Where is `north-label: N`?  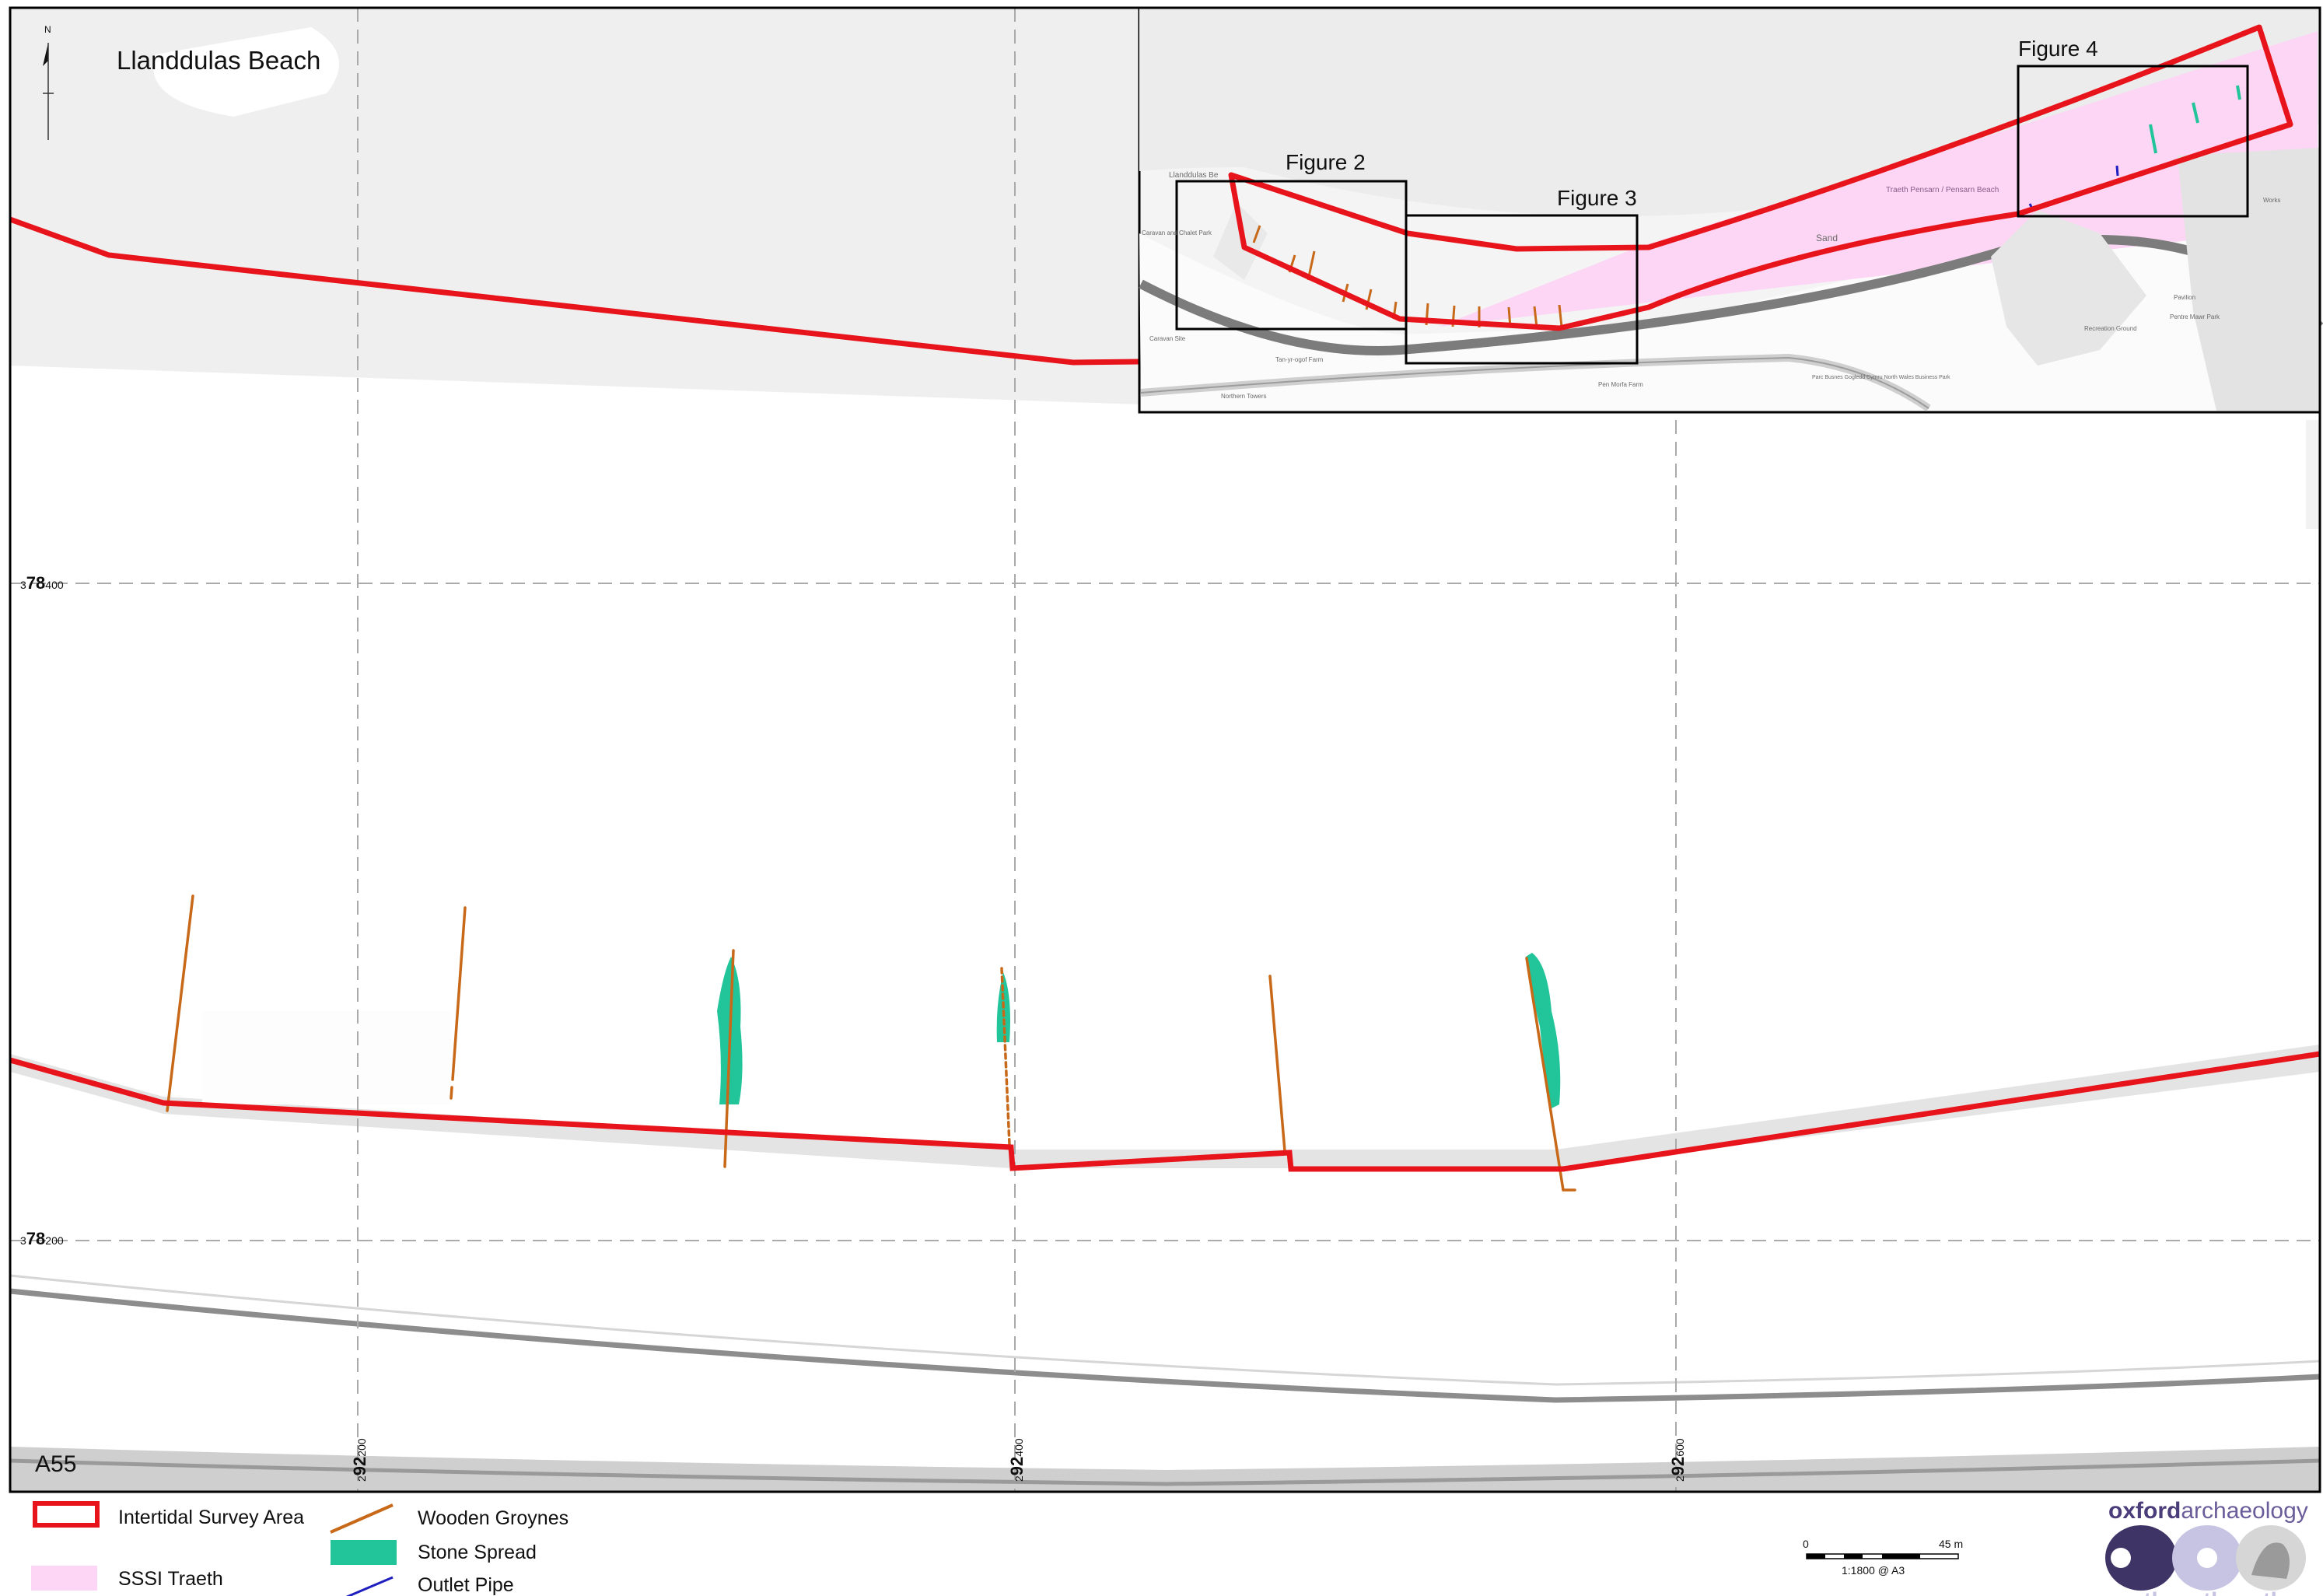
north-label: N is located at coordinates (47, 30).